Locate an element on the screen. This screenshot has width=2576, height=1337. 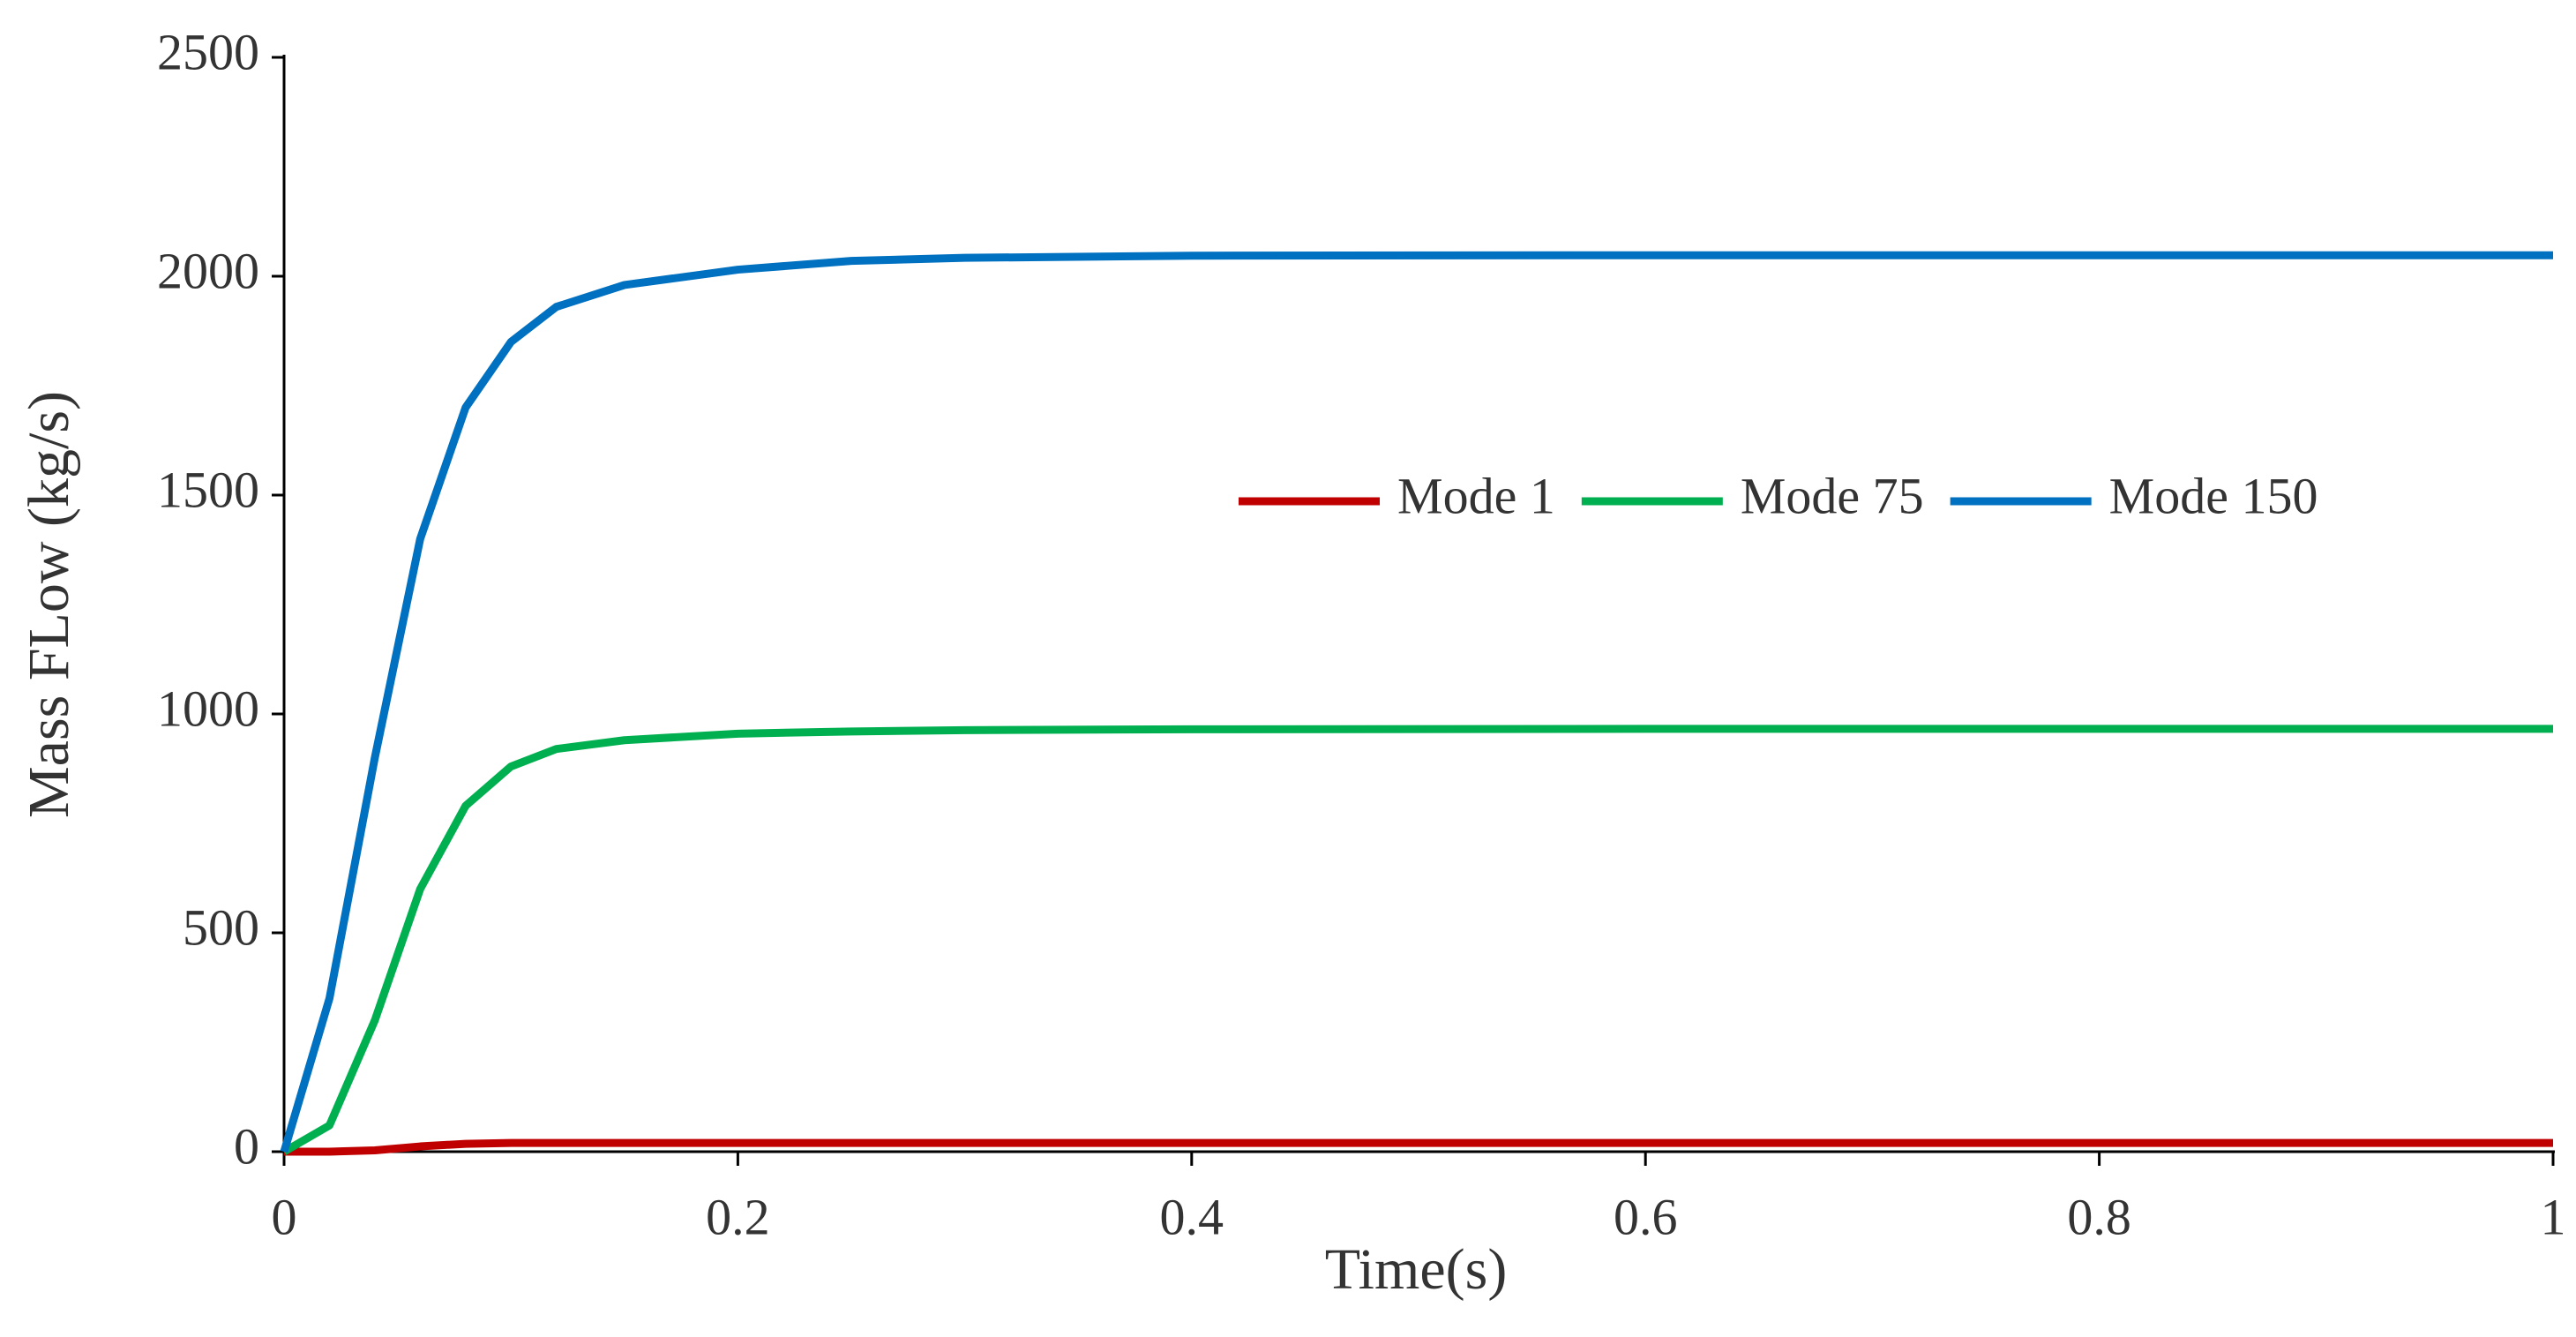
x-tick-label: 0.2 is located at coordinates (738, 1216).